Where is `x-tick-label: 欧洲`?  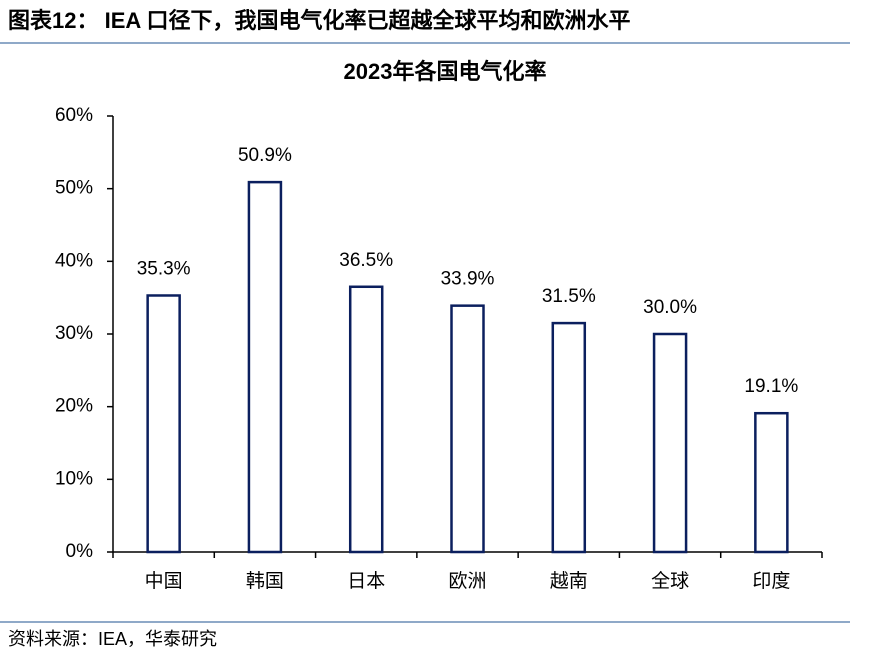
x-tick-label: 欧洲 is located at coordinates (467, 581).